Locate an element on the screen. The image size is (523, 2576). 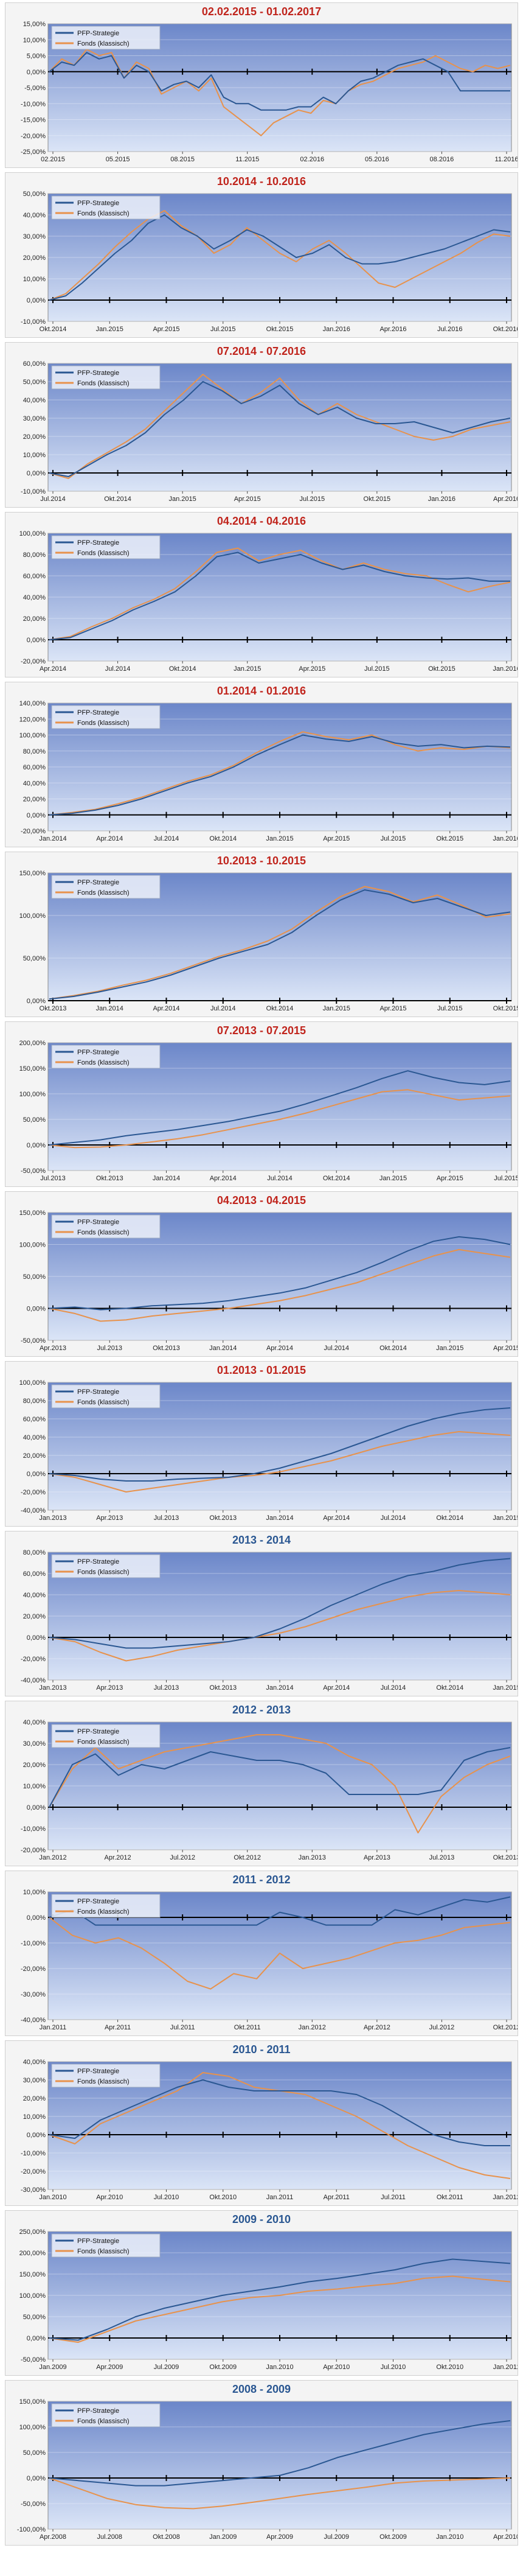
y-tick-label: -10,00% is located at coordinates (34, 491).